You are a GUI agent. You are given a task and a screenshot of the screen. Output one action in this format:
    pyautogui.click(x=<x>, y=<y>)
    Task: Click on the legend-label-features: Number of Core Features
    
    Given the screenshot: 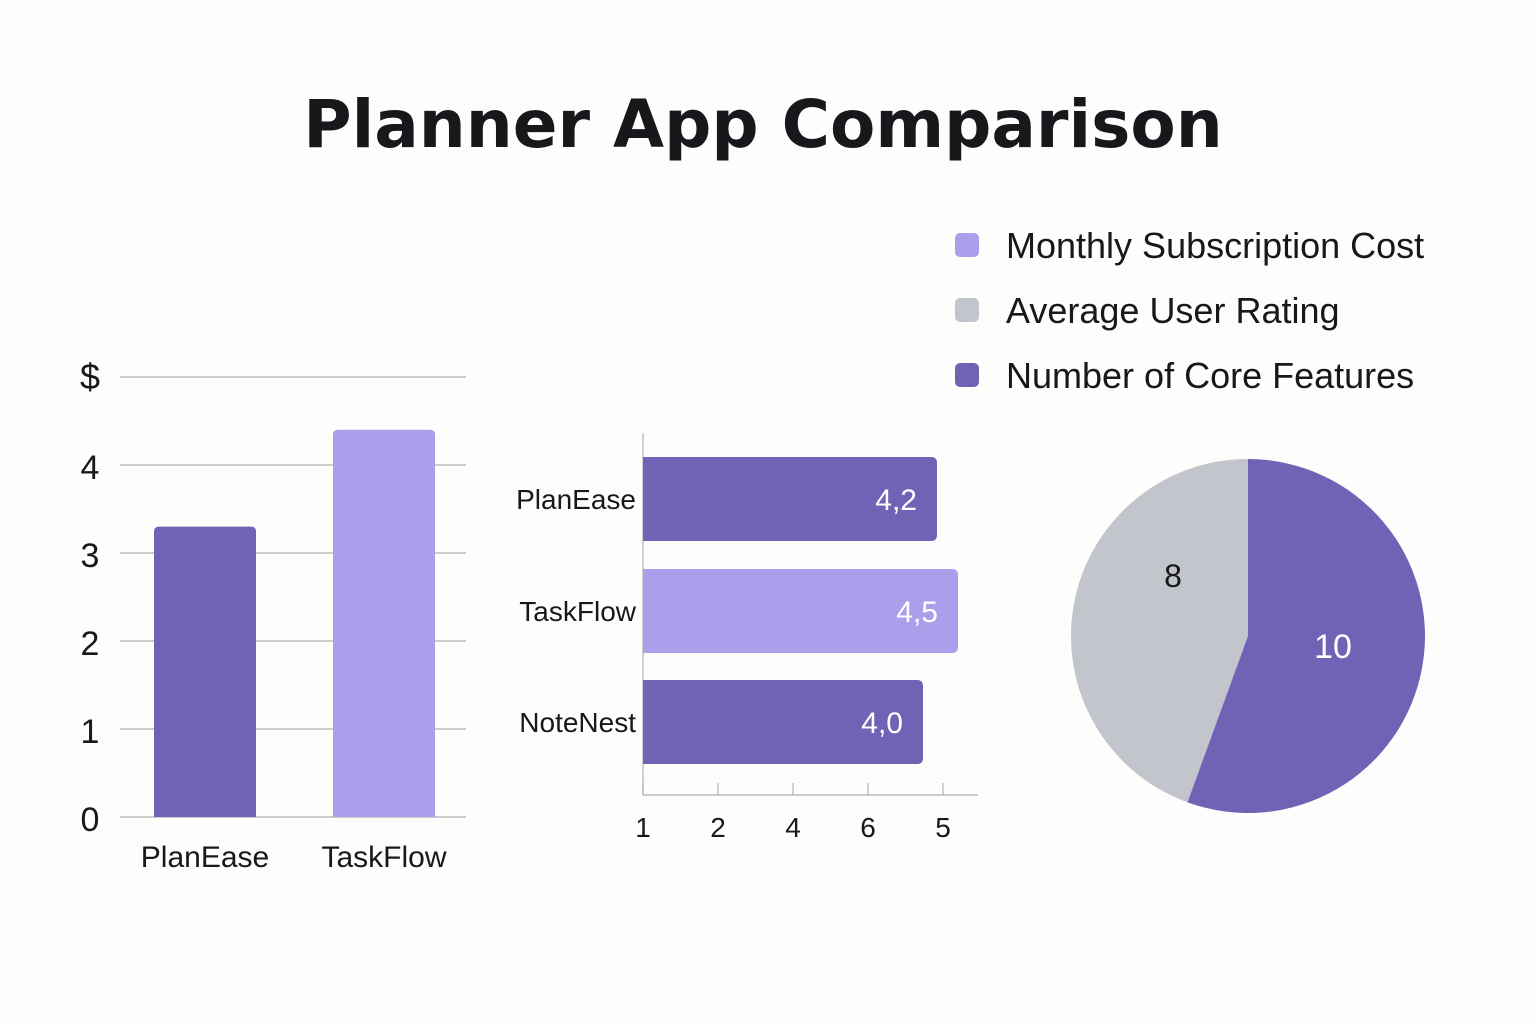 What is the action you would take?
    pyautogui.click(x=1210, y=375)
    